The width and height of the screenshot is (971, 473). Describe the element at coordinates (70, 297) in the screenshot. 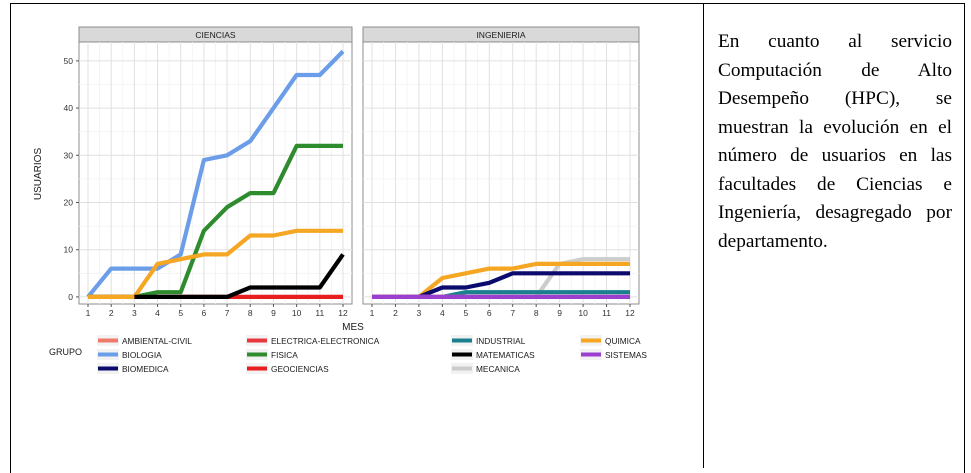

I see `y-tick-label: 0` at that location.